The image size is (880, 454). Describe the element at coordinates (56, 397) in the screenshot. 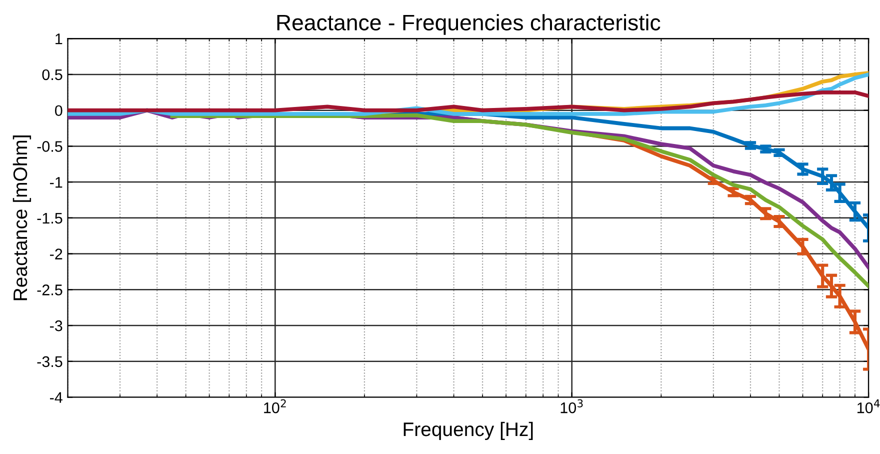

I see `y-tick-label: -4` at that location.